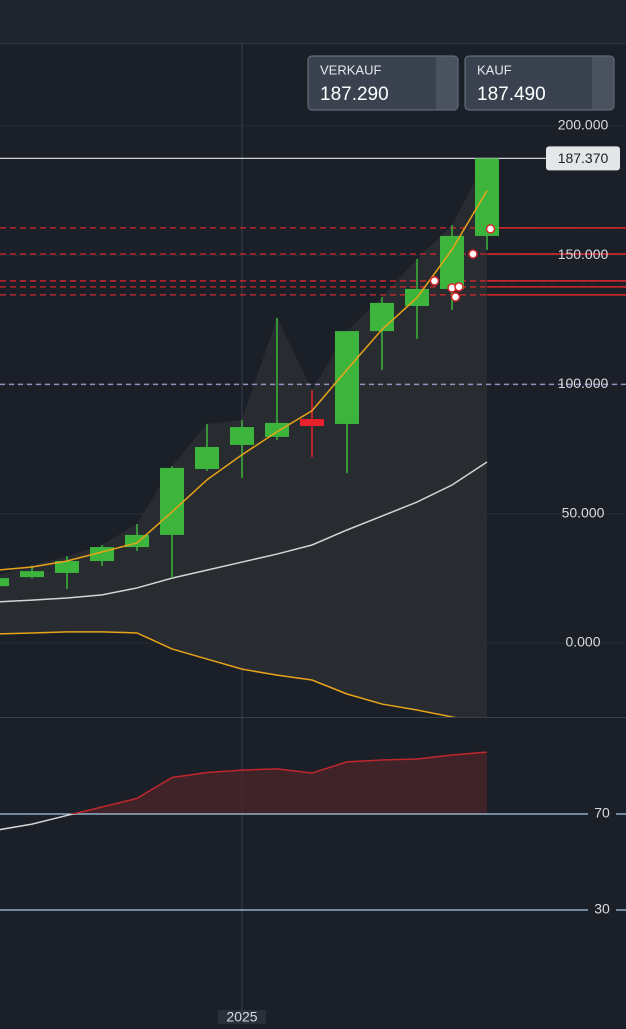 The width and height of the screenshot is (626, 1029). I want to click on lower-band-line, so click(228, 674).